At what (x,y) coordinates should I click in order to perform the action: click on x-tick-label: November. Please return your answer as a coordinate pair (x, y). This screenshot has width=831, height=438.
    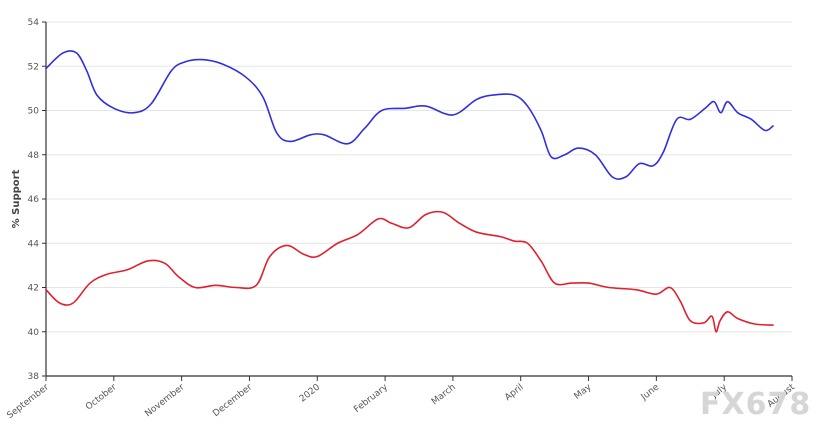
    Looking at the image, I should click on (164, 400).